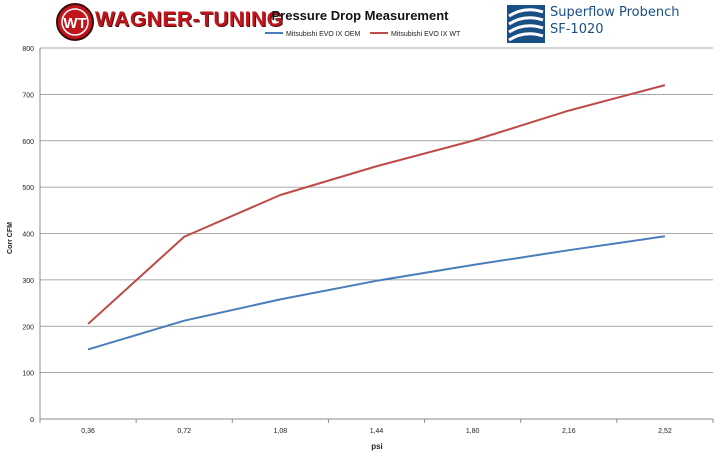 Image resolution: width=720 pixels, height=457 pixels. What do you see at coordinates (184, 431) in the screenshot?
I see `x-tick-label: 0,72` at bounding box center [184, 431].